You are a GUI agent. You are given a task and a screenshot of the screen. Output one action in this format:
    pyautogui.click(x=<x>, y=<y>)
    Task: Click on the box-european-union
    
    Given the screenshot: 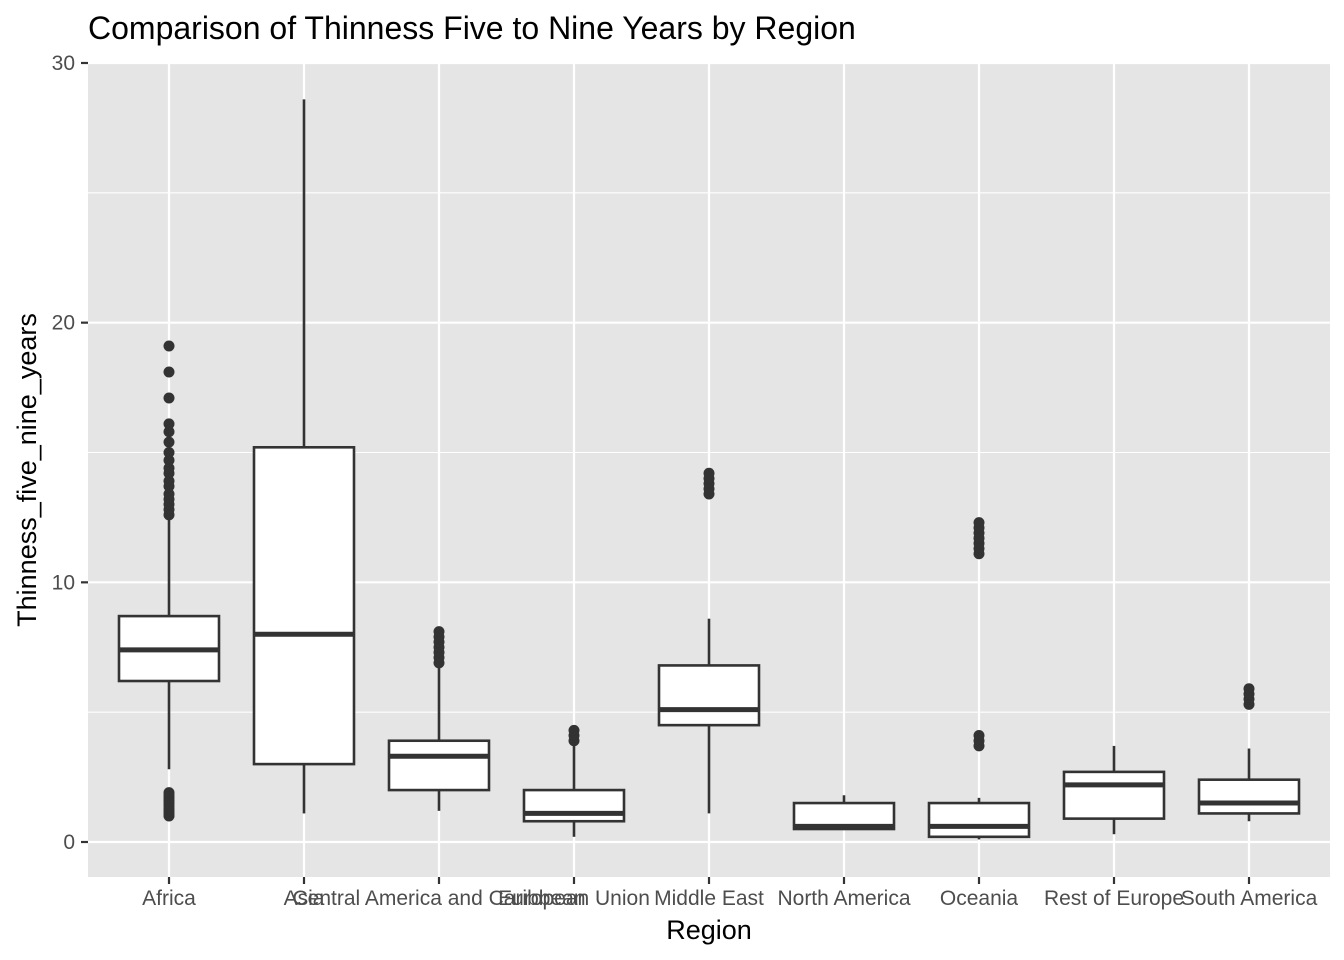 What is the action you would take?
    pyautogui.click(x=574, y=780)
    